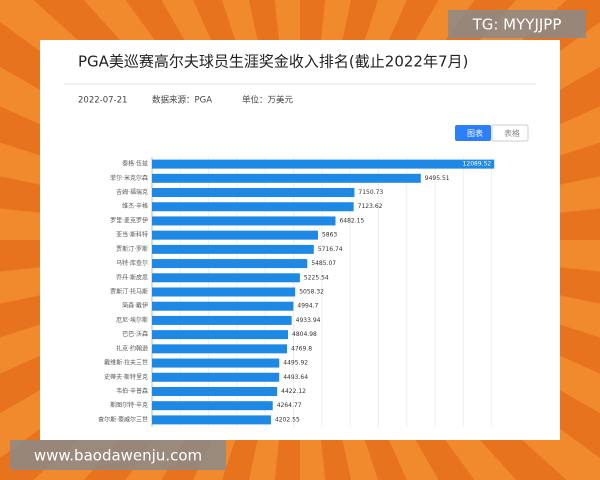  I want to click on y-tick-label: 马特·库查尔, so click(132, 263).